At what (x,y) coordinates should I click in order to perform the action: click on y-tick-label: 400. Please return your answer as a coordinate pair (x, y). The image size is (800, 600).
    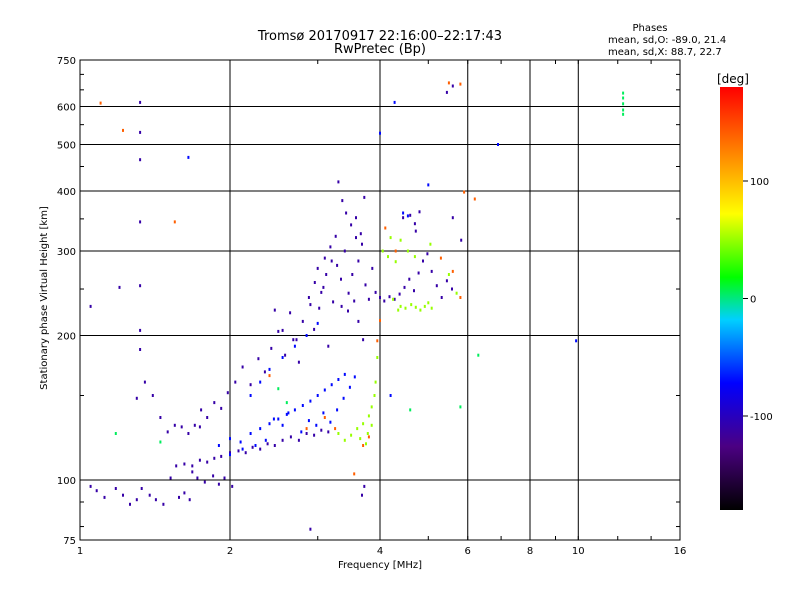
    Looking at the image, I should click on (66, 192).